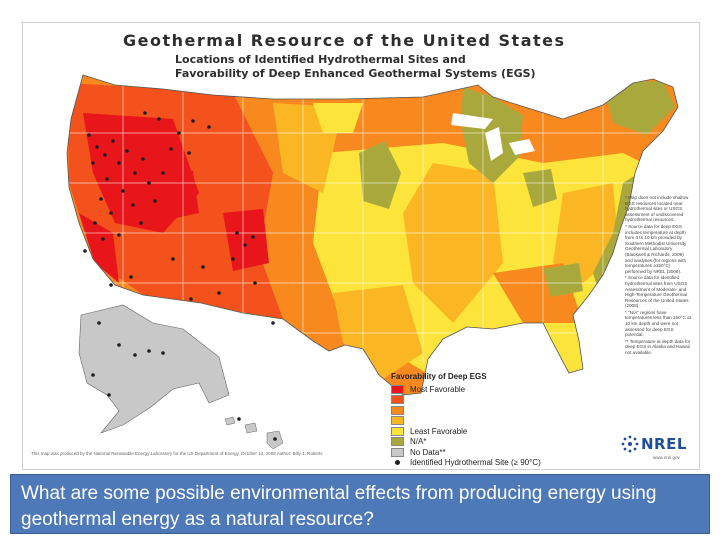 This screenshot has width=720, height=540. Describe the element at coordinates (397, 462) in the screenshot. I see `hydrothermal-site-icon` at that location.